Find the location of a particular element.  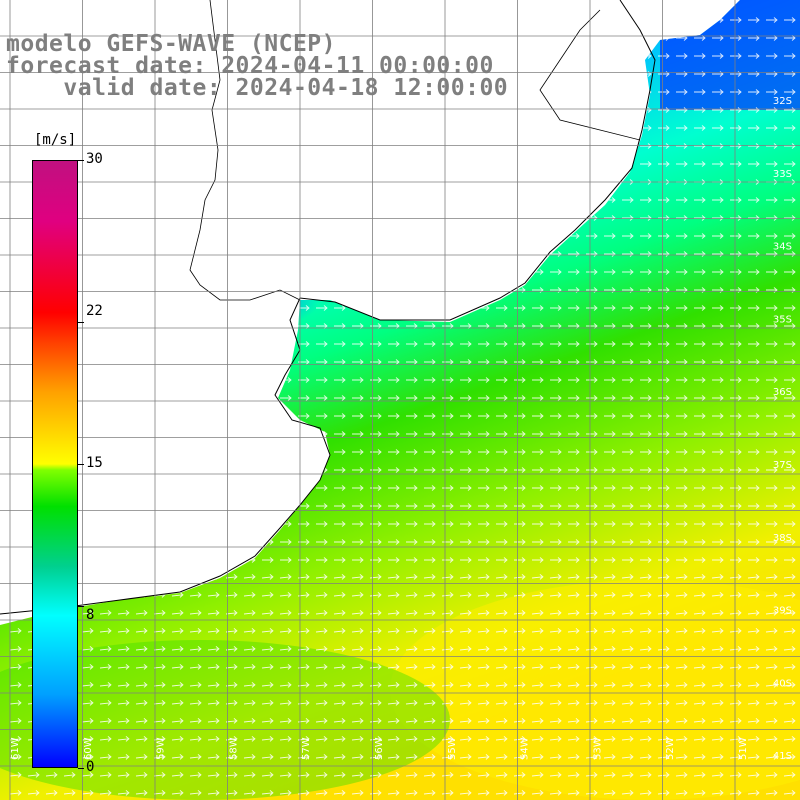

colorbar-tickmark is located at coordinates (81, 606).